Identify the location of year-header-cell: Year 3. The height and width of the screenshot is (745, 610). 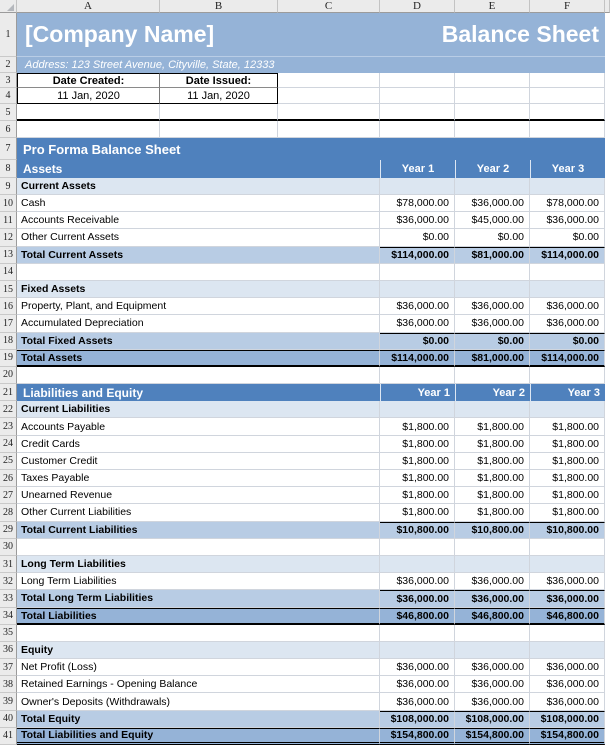
(567, 169).